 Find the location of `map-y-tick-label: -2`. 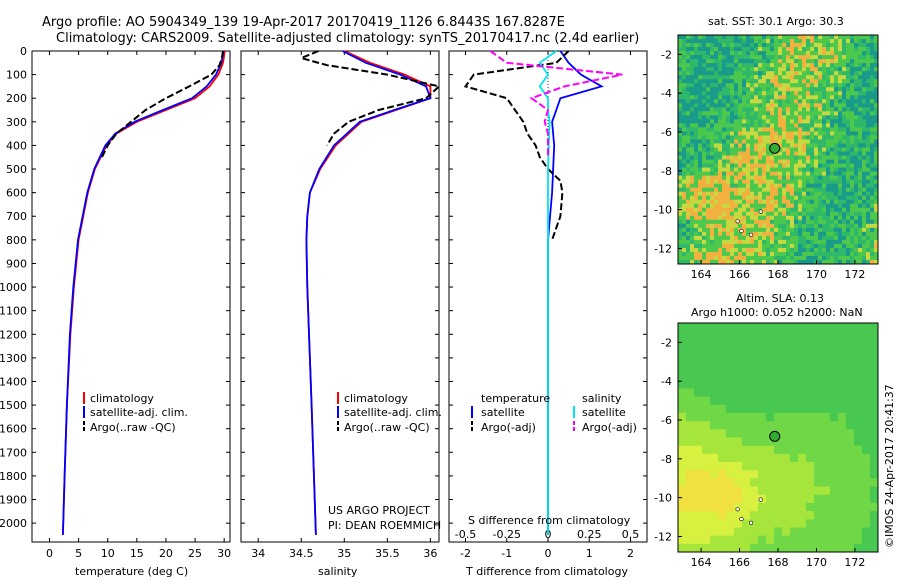

map-y-tick-label: -2 is located at coordinates (666, 342).